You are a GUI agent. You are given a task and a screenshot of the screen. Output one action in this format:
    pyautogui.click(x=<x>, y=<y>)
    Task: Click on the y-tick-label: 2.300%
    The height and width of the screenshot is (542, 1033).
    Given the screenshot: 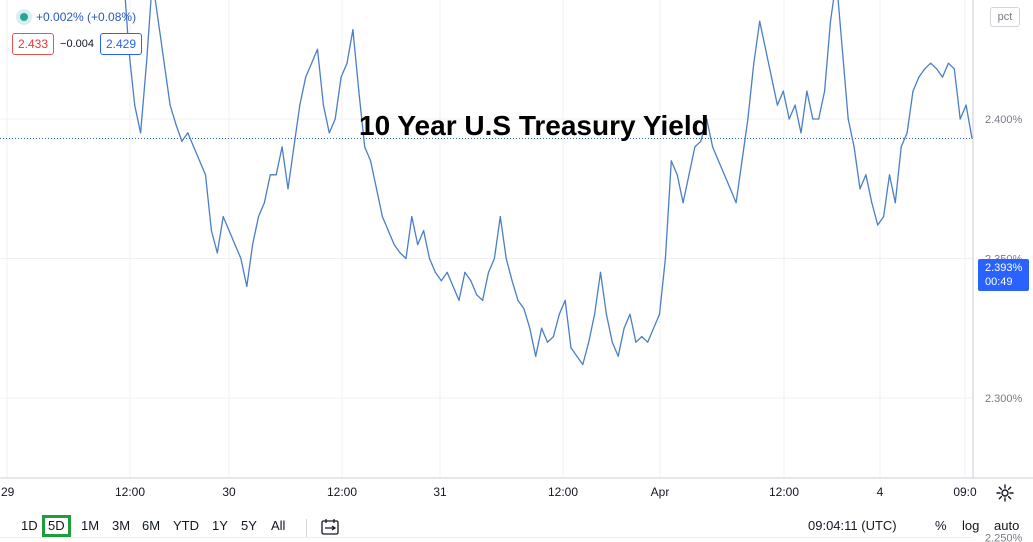 What is the action you would take?
    pyautogui.click(x=1004, y=399)
    